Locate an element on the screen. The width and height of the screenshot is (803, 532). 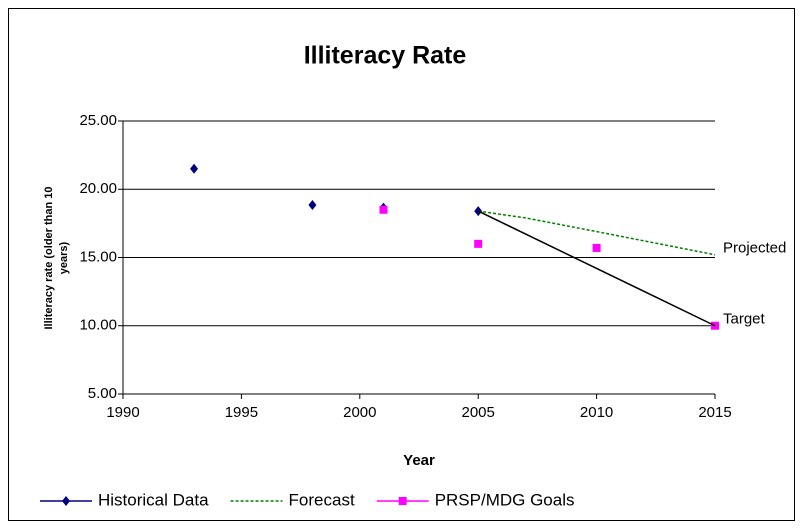
chart-title: Illiteracy Rate is located at coordinates (385, 56).